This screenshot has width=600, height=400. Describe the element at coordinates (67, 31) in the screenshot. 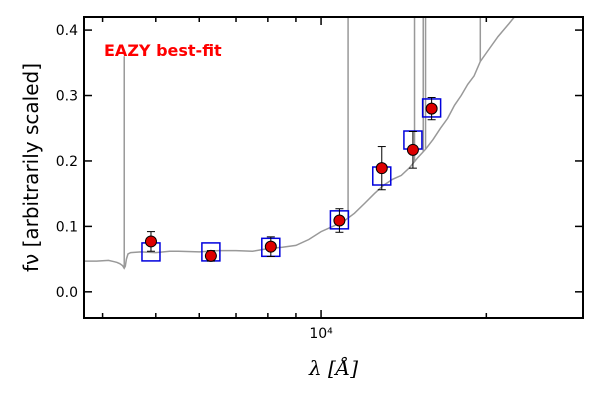

I see `y-tick-label: 0.4` at that location.